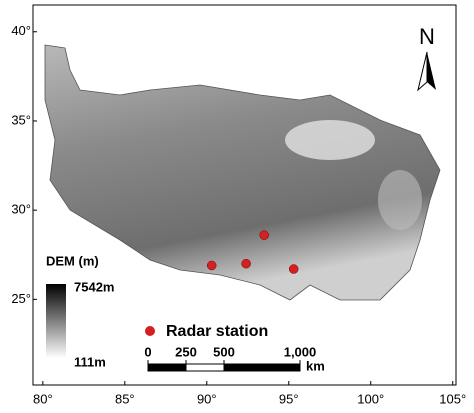  I want to click on north-arrow-right, so click(431, 71).